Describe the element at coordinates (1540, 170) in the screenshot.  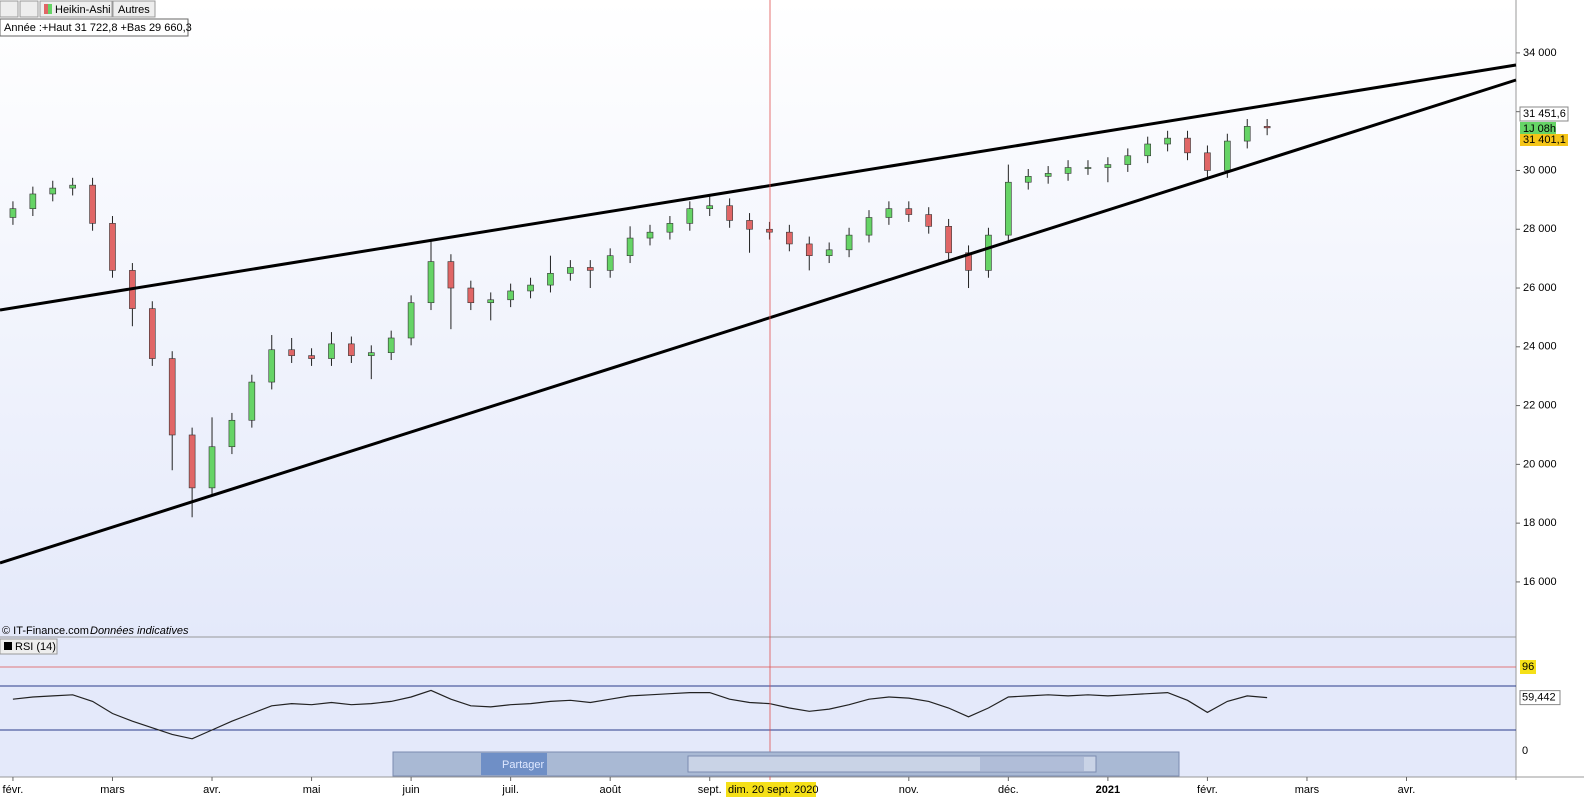
I see `y-tick-label: 30 000` at that location.